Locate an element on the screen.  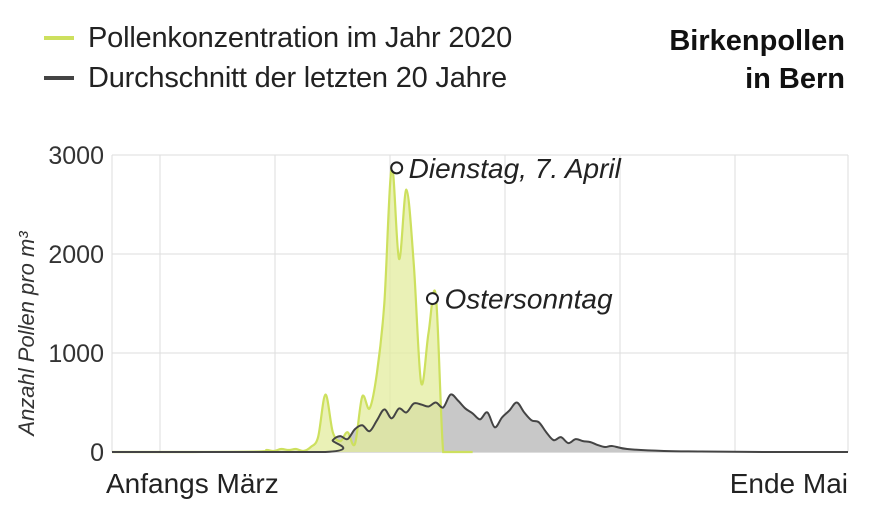
average-area is located at coordinates (480, 423).